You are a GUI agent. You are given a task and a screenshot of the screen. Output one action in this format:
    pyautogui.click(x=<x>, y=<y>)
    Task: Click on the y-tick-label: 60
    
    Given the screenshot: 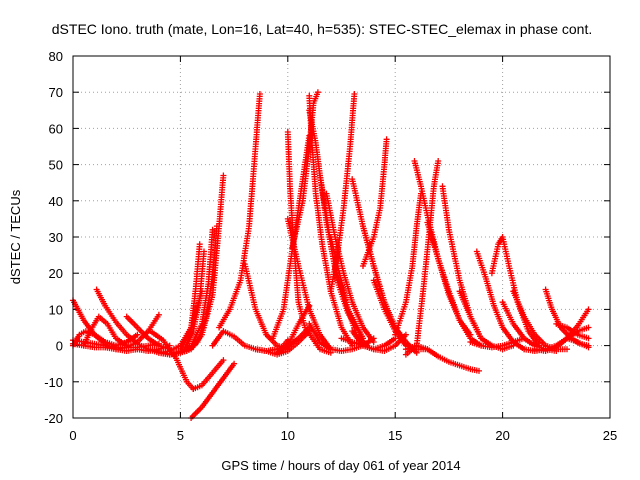 What is the action you would take?
    pyautogui.click(x=56, y=128)
    